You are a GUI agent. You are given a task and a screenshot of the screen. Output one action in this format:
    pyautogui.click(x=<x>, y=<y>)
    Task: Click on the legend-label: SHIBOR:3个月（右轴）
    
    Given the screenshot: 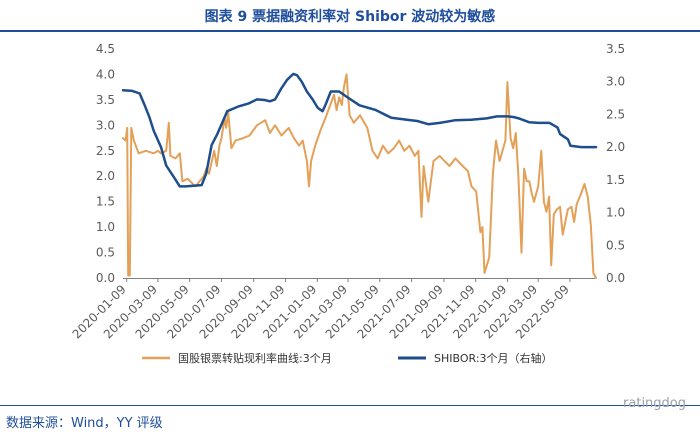 What is the action you would take?
    pyautogui.click(x=493, y=358)
    